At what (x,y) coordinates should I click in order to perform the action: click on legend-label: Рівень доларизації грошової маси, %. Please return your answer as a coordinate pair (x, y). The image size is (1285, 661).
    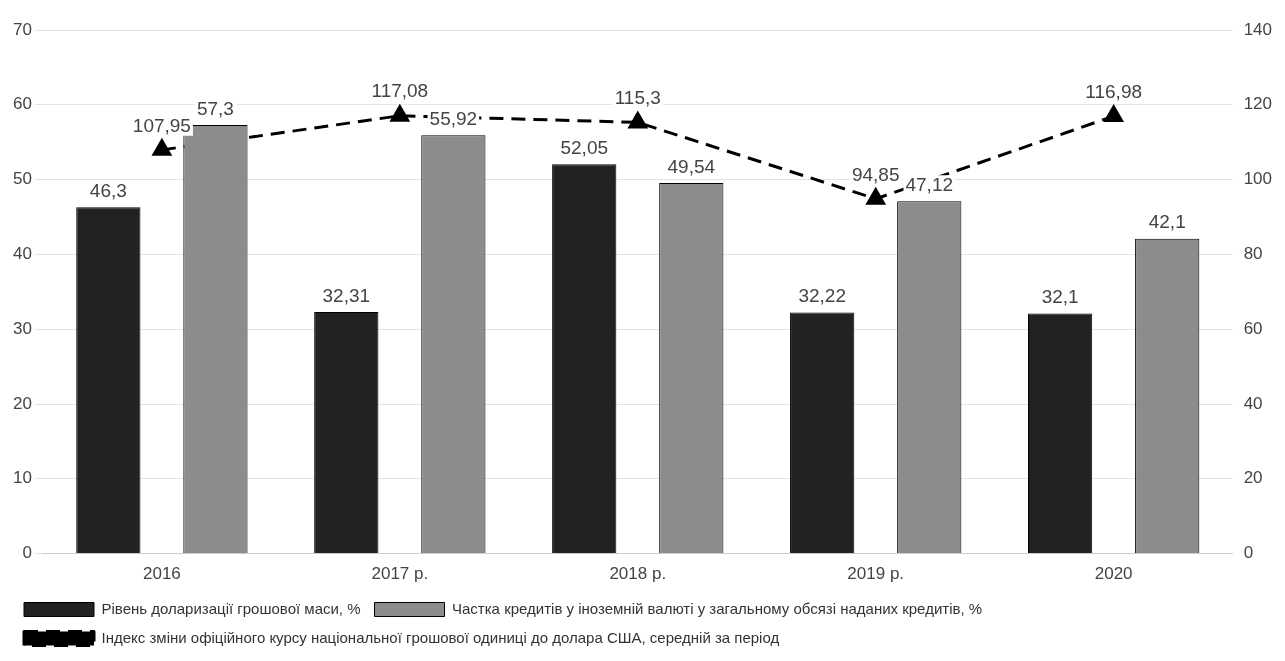
    Looking at the image, I should click on (231, 608).